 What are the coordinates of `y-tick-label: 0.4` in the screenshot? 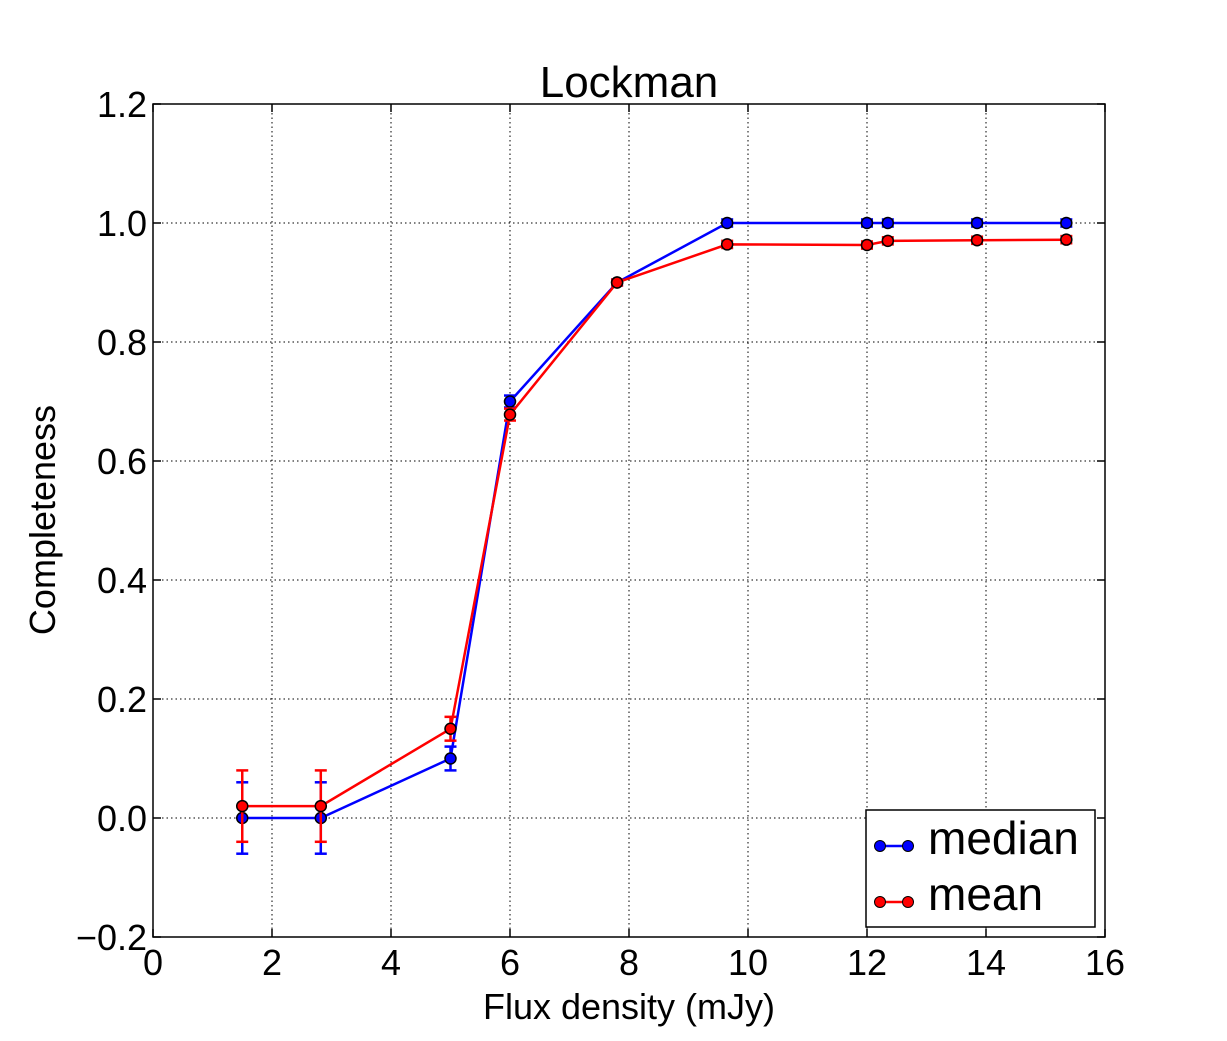 It's located at (122, 580).